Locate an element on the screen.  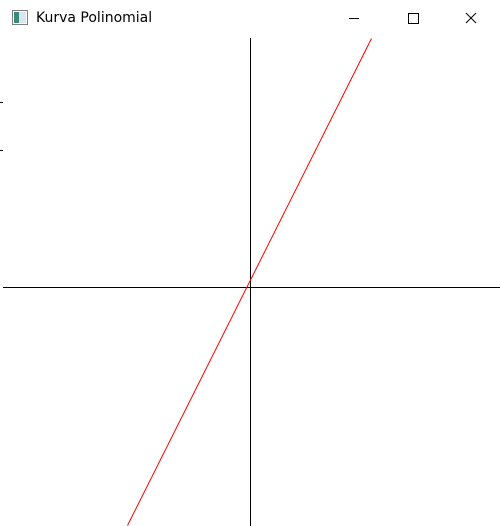
maximize-icon is located at coordinates (413, 18).